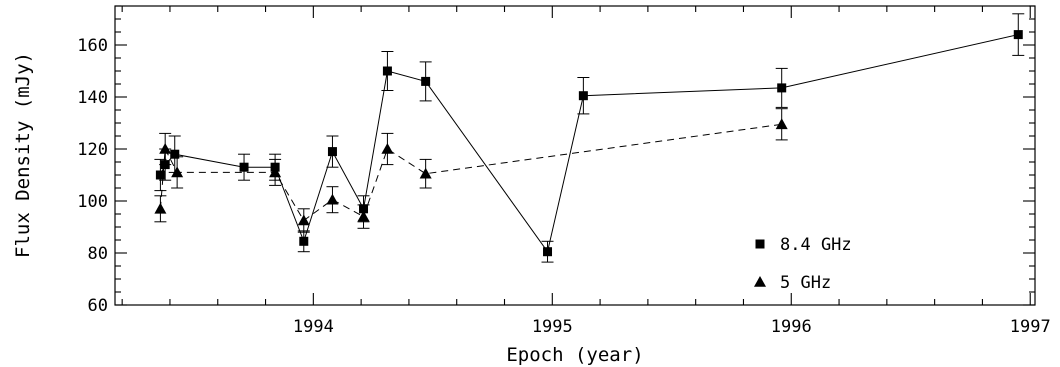  What do you see at coordinates (98, 254) in the screenshot?
I see `y-tick-label: 80` at bounding box center [98, 254].